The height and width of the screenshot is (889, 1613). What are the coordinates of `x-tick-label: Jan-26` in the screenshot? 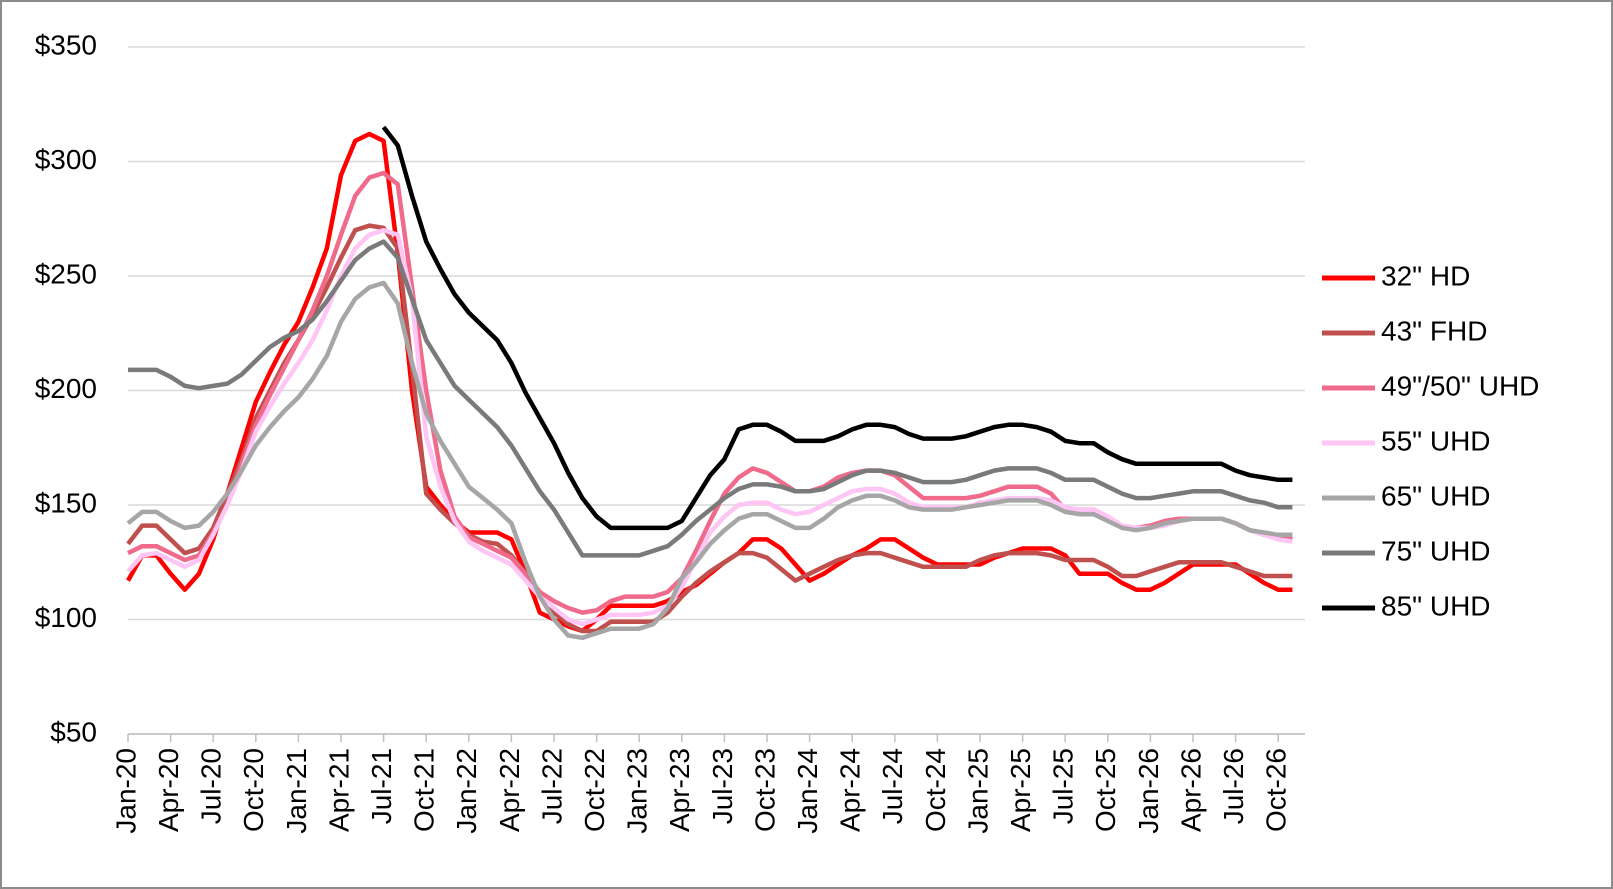 It's located at (1148, 791).